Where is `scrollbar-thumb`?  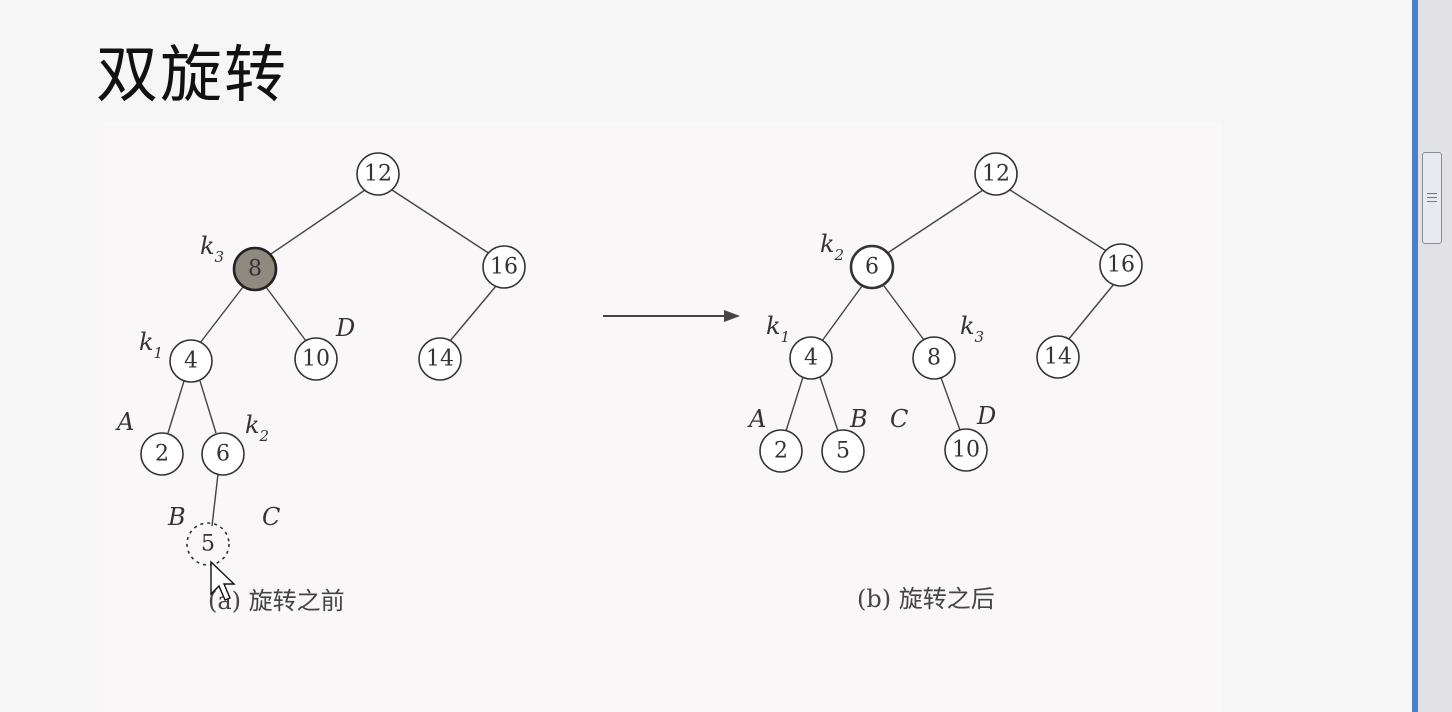
scrollbar-thumb is located at coordinates (1432, 198).